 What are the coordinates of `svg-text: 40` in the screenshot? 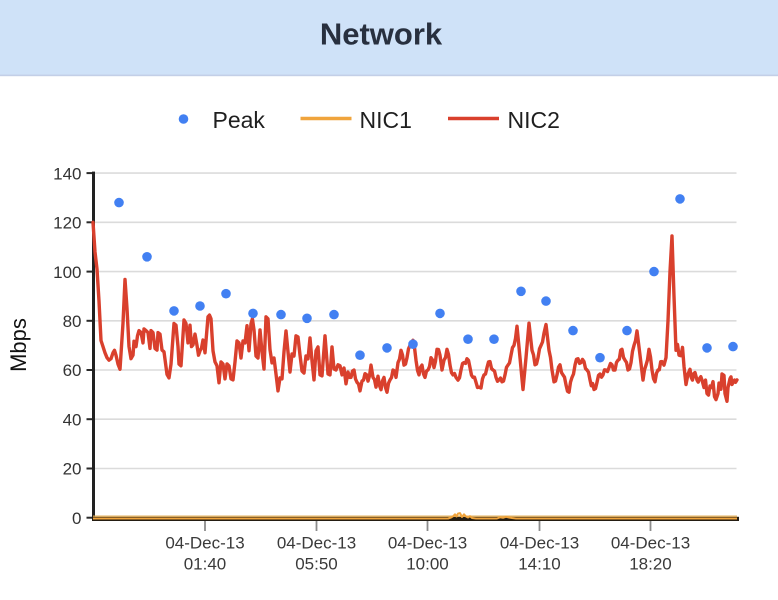 It's located at (72, 419).